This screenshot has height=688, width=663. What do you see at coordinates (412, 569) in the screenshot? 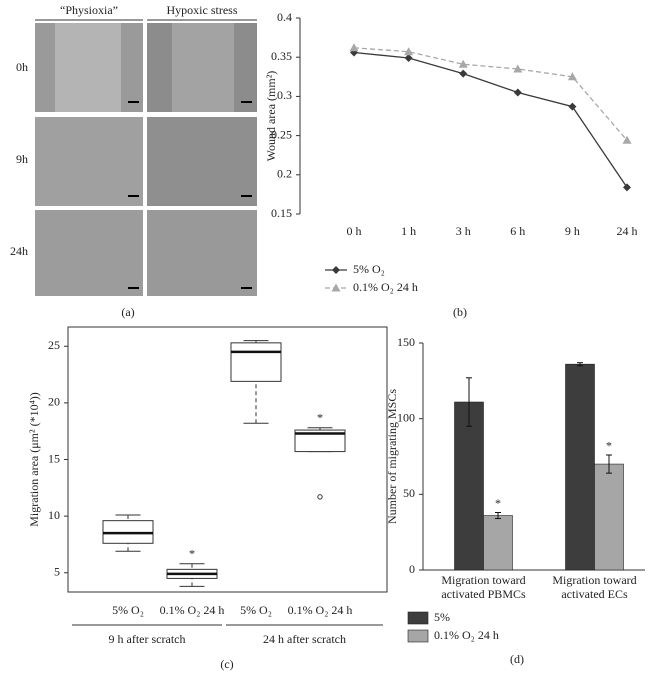
I see `y-tick-label: 0` at bounding box center [412, 569].